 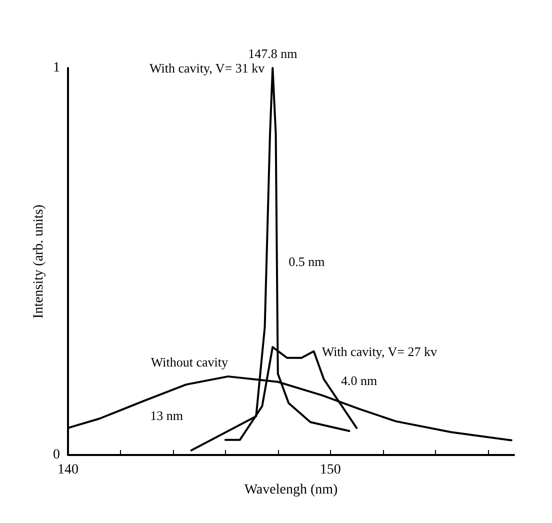 What do you see at coordinates (56, 68) in the screenshot?
I see `text: 1` at bounding box center [56, 68].